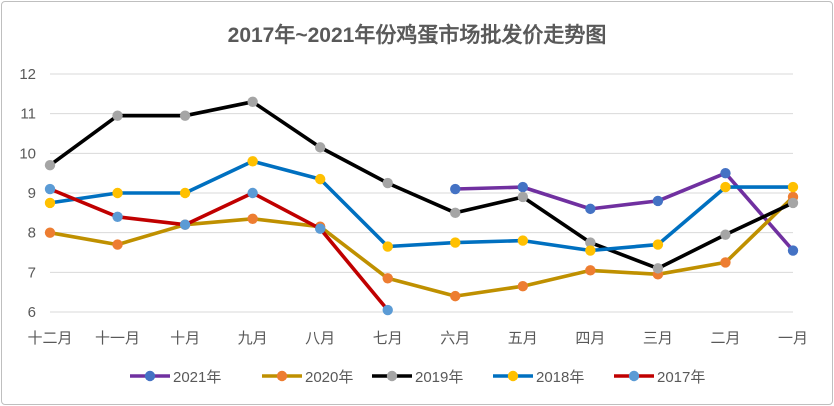 The height and width of the screenshot is (406, 834). What do you see at coordinates (658, 338) in the screenshot?
I see `x-tick-label: 三月` at bounding box center [658, 338].